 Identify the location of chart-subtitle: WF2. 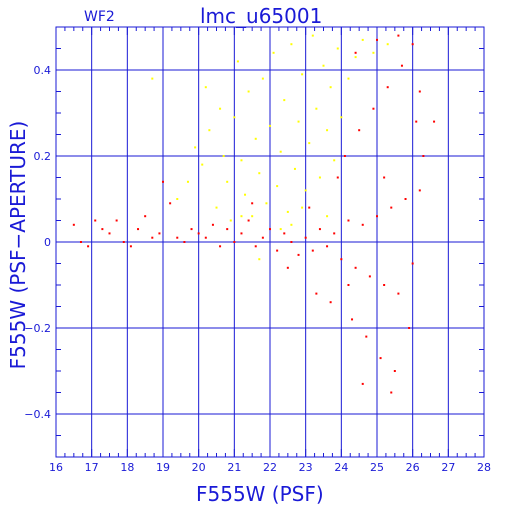
(99, 17).